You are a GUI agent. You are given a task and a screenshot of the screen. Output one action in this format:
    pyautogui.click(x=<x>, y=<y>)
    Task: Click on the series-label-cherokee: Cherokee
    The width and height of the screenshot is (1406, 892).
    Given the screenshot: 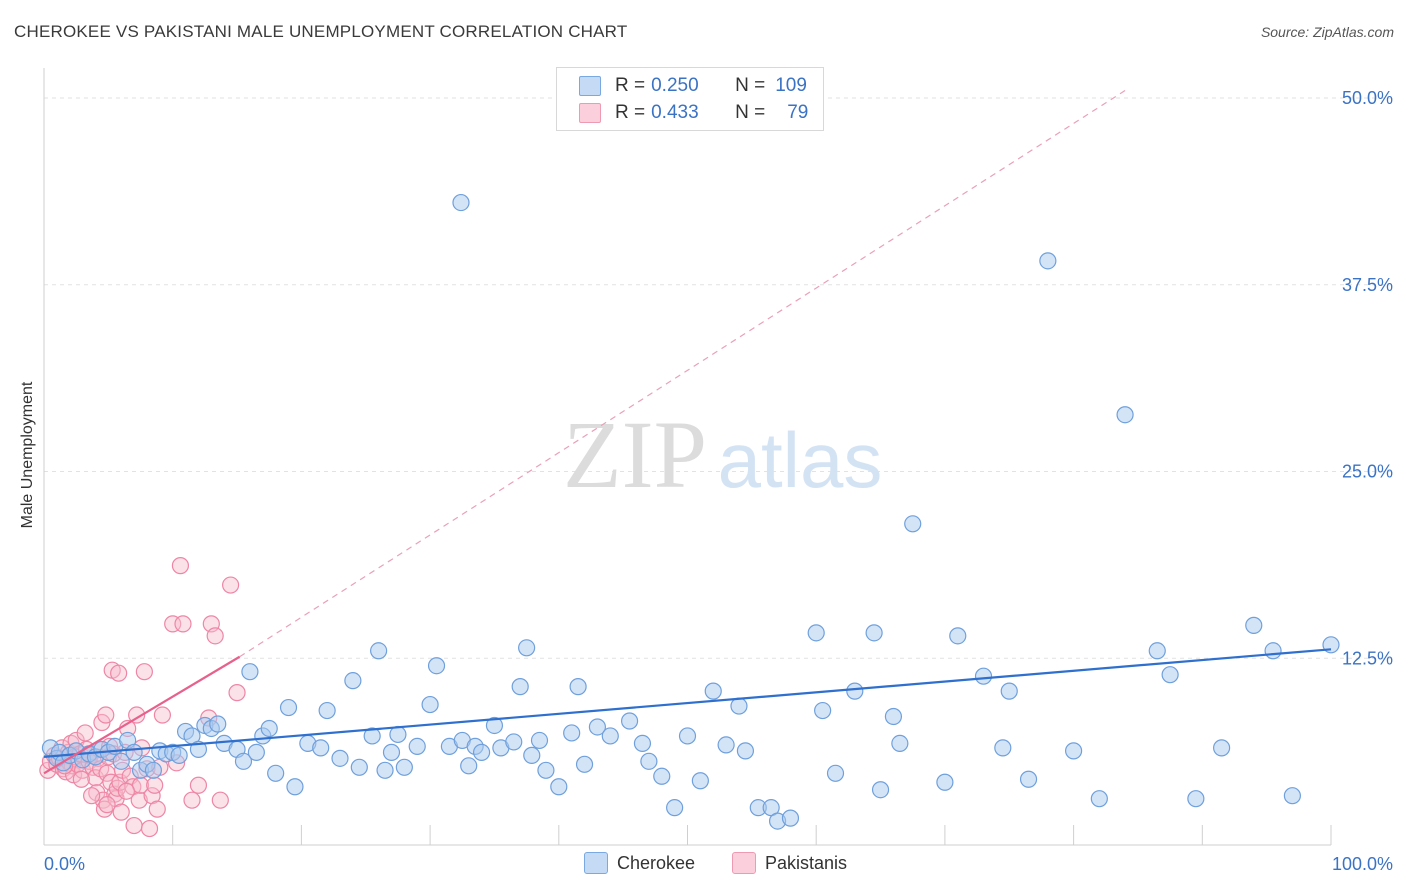 What is the action you would take?
    pyautogui.click(x=656, y=862)
    